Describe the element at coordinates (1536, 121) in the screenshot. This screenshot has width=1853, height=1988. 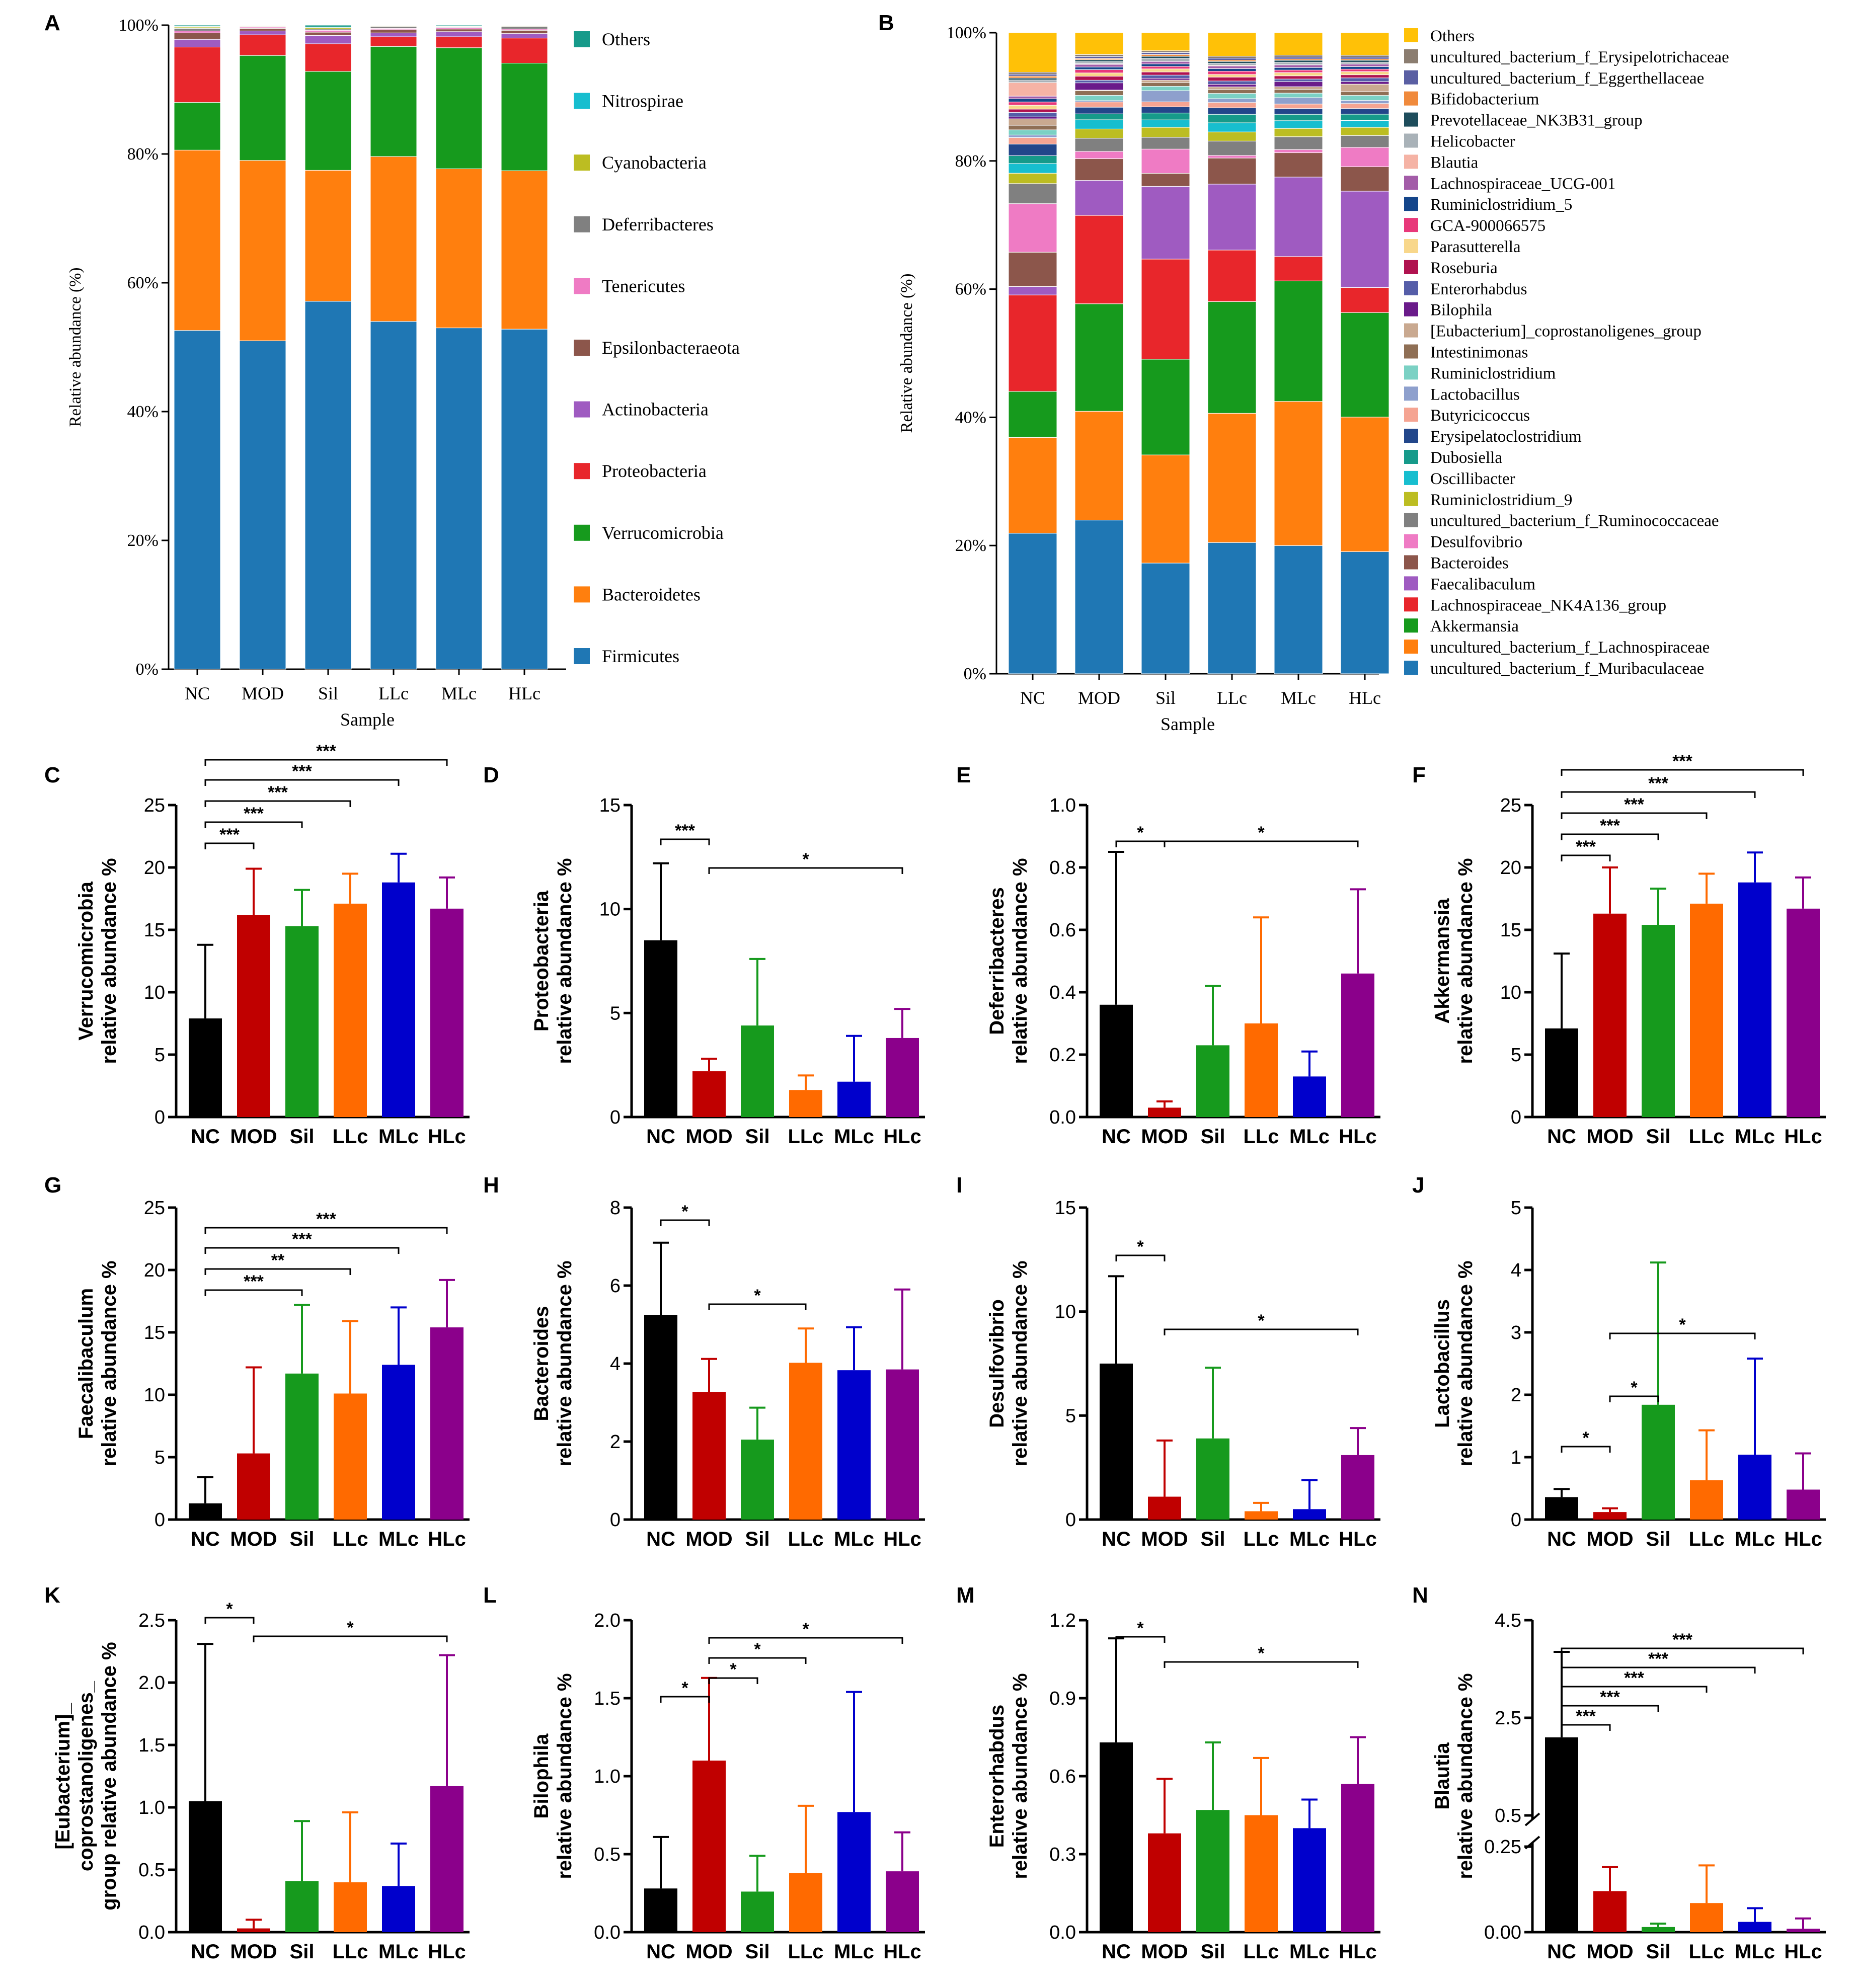
I see `legend-item: Prevotellaceae_NK3B31_group` at that location.